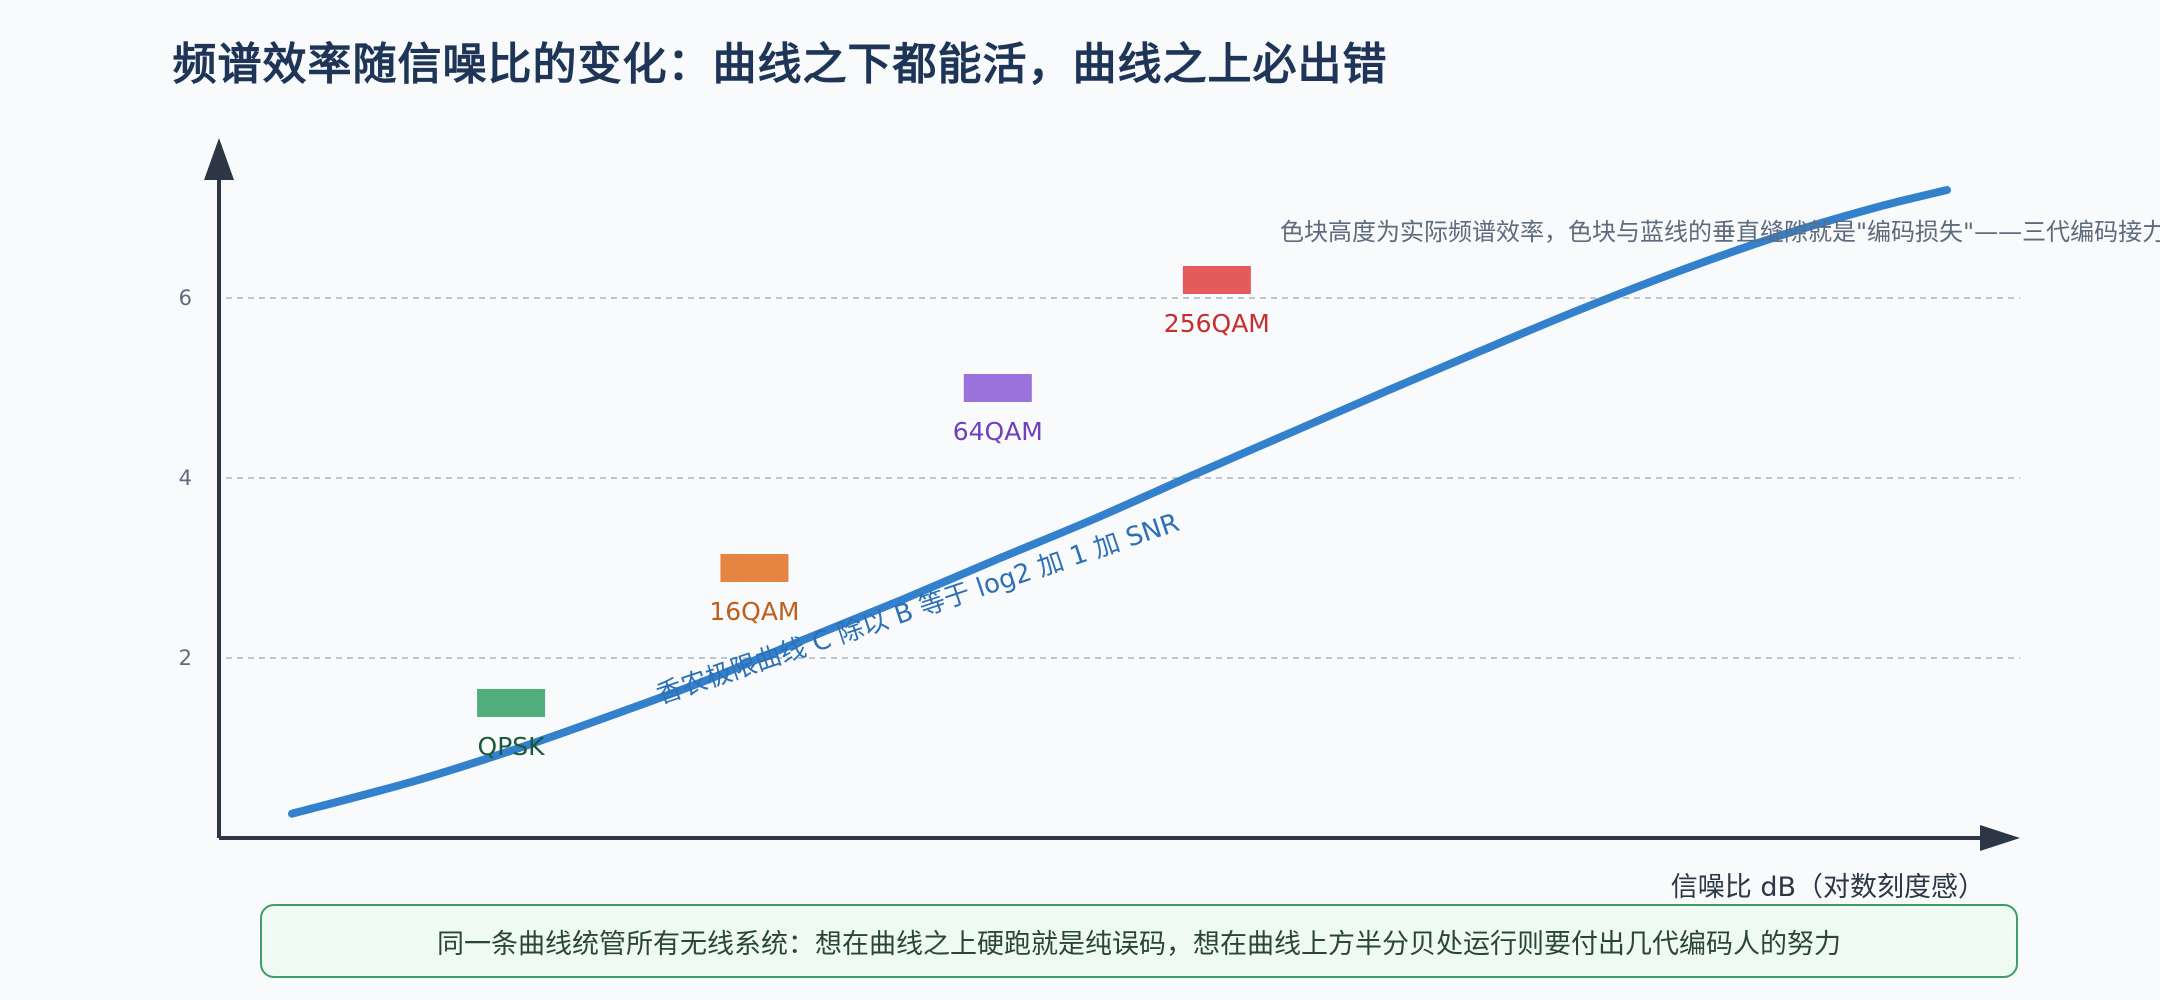  Describe the element at coordinates (2000, 838) in the screenshot. I see `x-axis-arrow-icon` at that location.